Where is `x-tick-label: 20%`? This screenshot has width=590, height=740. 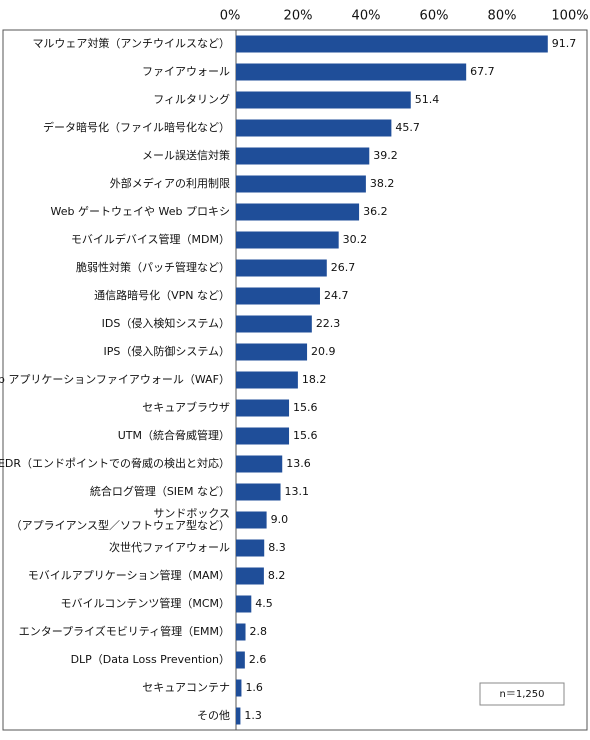 x-tick-label: 20% is located at coordinates (298, 16).